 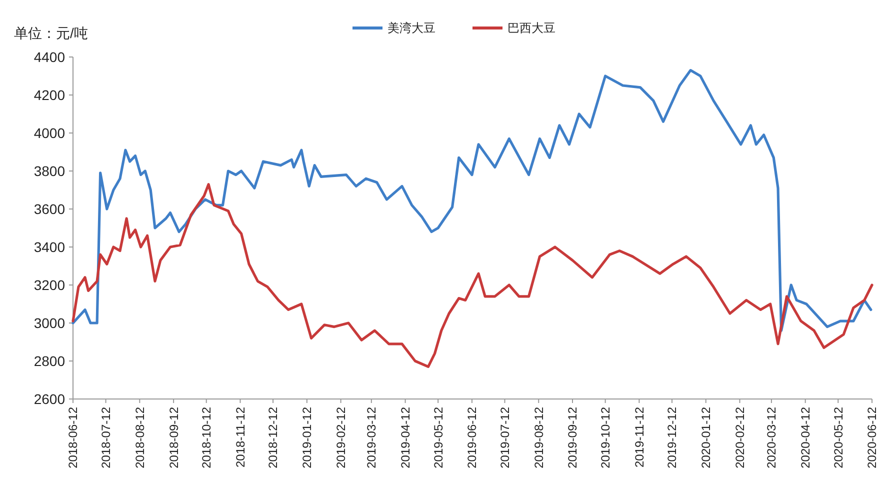 I want to click on x-tick-label: 2019-11-12, so click(x=639, y=437).